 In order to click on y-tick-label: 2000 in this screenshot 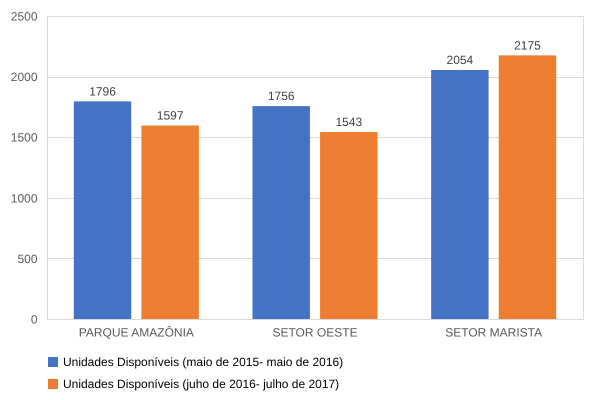, I will do `click(24, 77)`.